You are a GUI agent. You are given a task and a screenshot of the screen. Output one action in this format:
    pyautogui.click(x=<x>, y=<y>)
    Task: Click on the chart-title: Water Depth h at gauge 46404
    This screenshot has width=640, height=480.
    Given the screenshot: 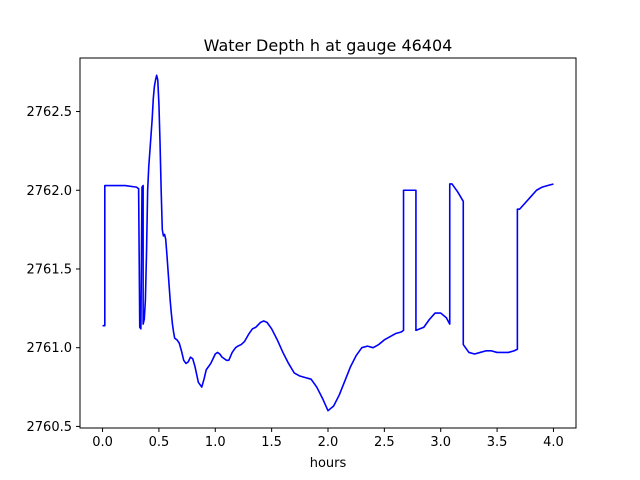 What is the action you would take?
    pyautogui.click(x=328, y=45)
    